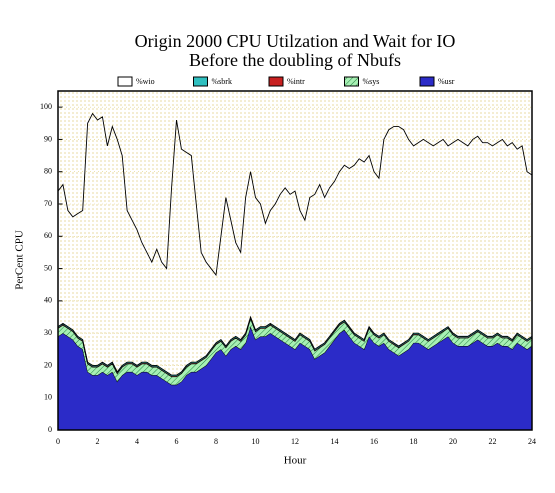  Describe the element at coordinates (256, 441) in the screenshot. I see `x-tick-label: 10` at that location.